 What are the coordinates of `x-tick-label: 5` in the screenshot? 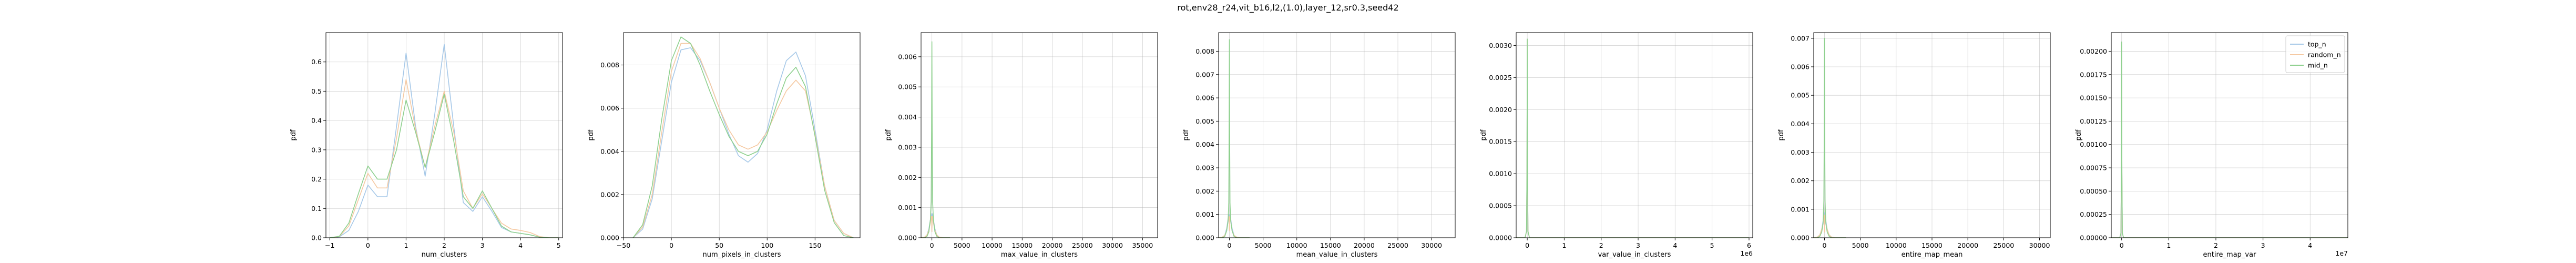 It's located at (1712, 245).